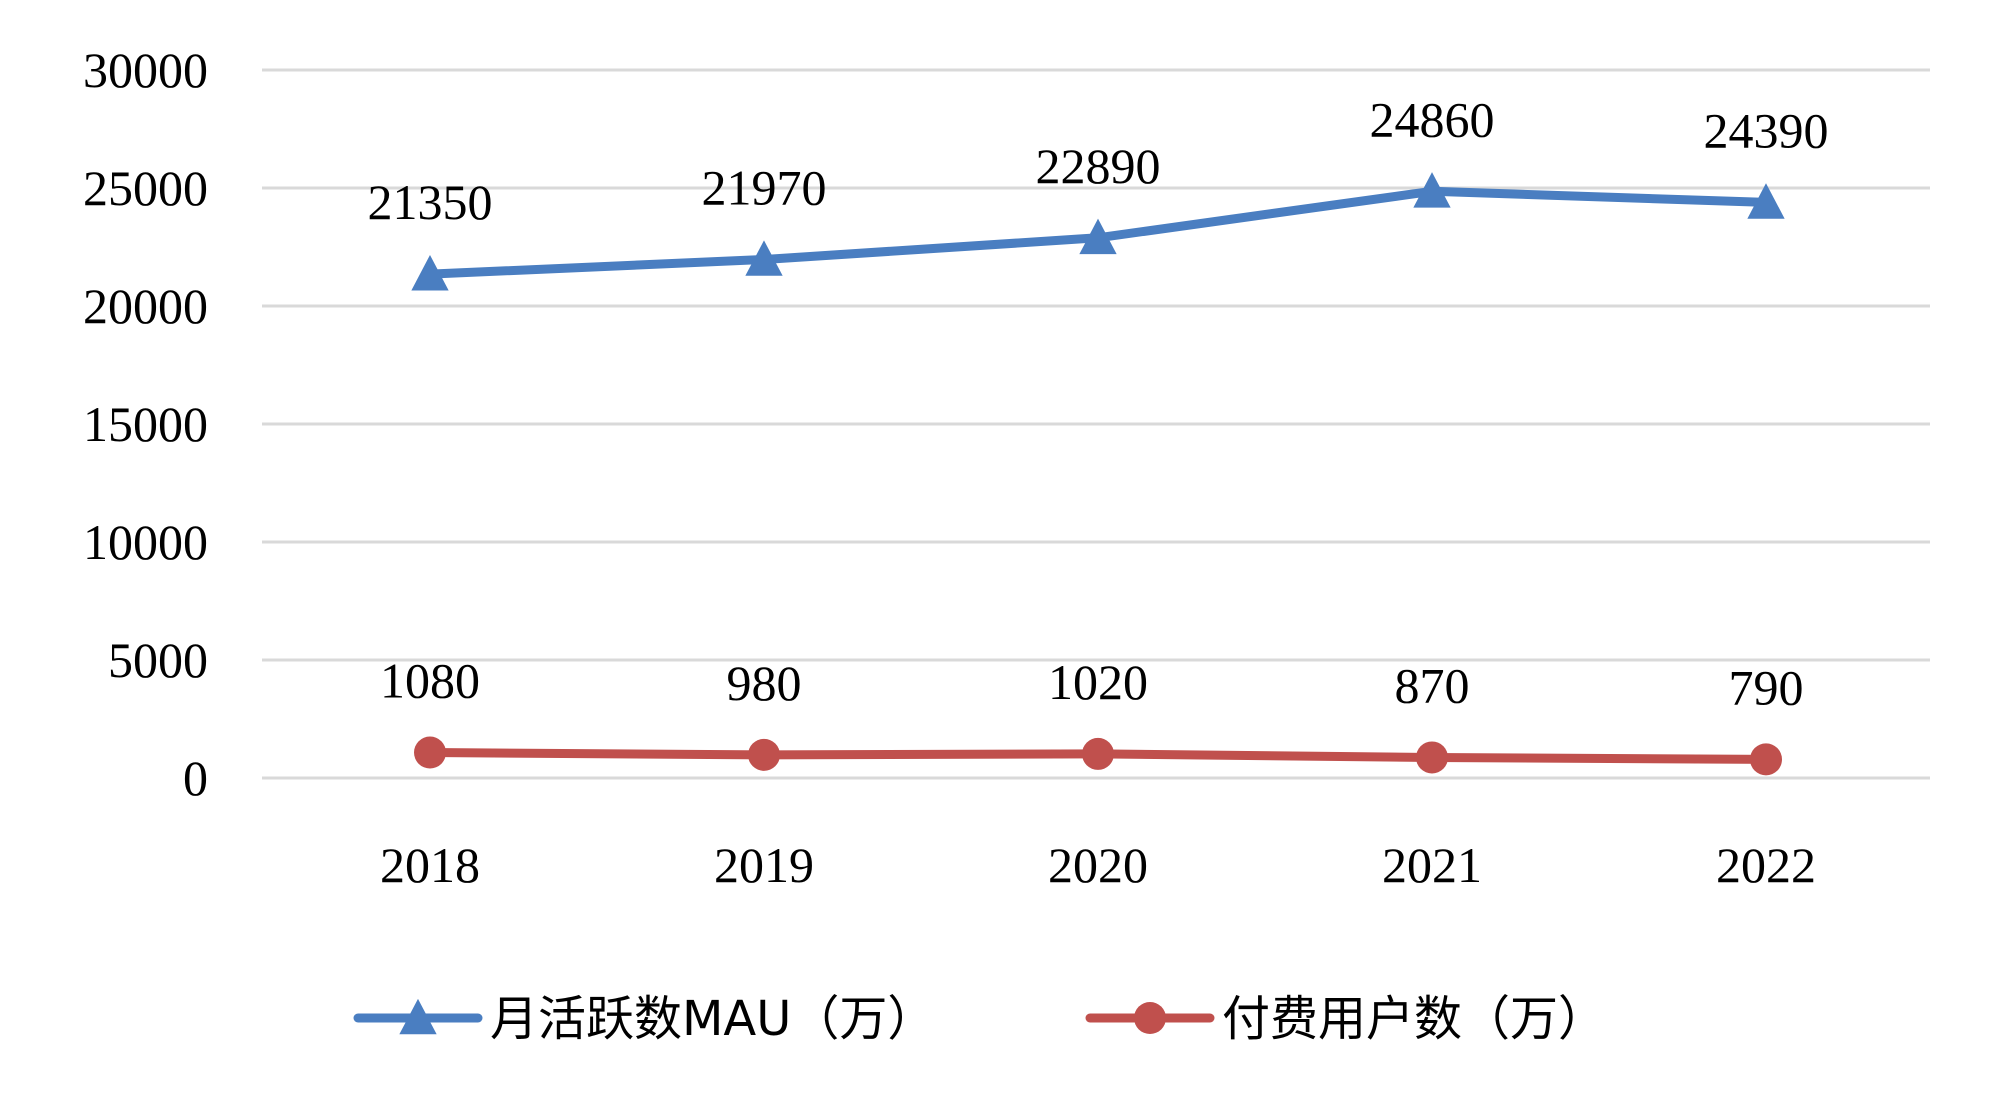 Image resolution: width=2000 pixels, height=1108 pixels. I want to click on y-tick-label: 25000, so click(145, 188).